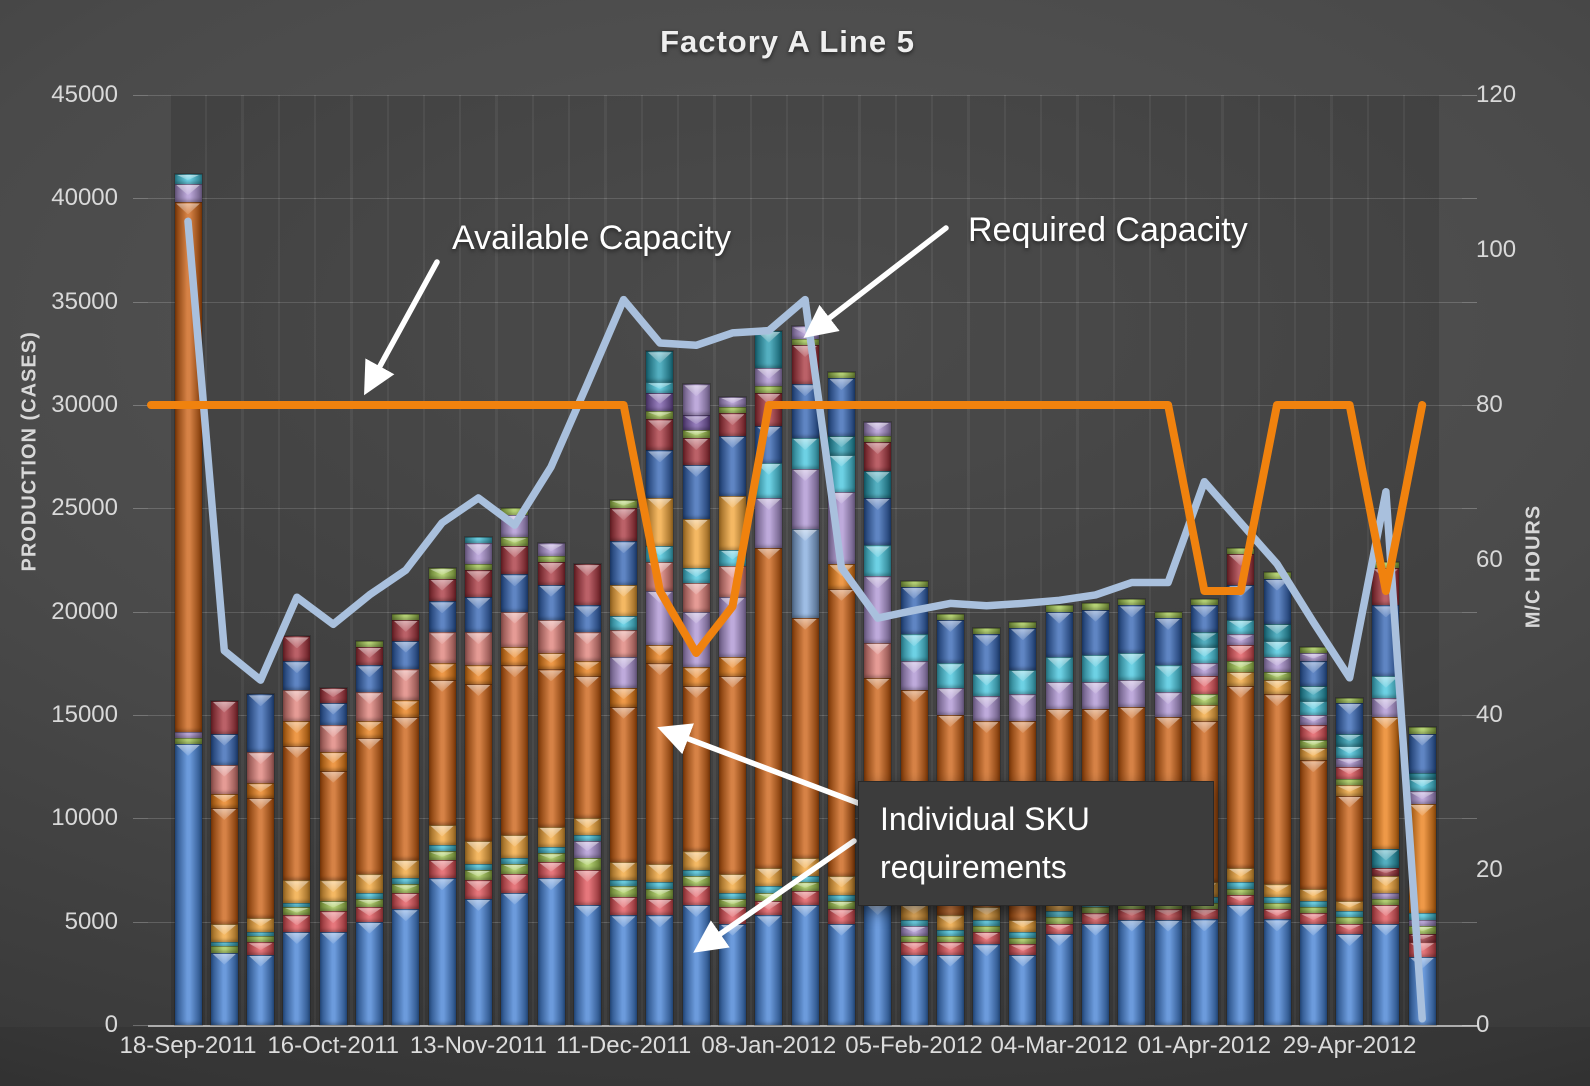 The image size is (1590, 1086). Describe the element at coordinates (333, 1045) in the screenshot. I see `x-axis-label: 16-Oct-2011` at that location.